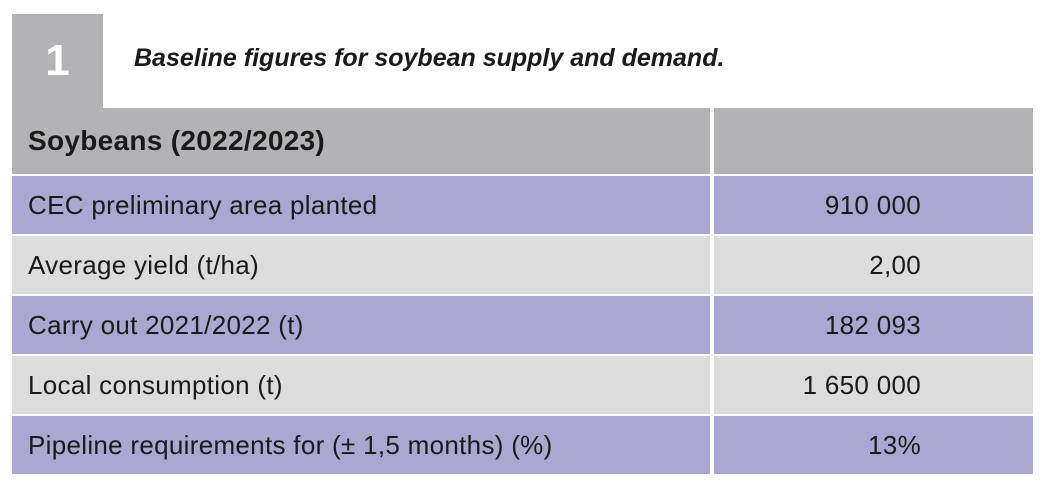  What do you see at coordinates (873, 385) in the screenshot?
I see `row-value: 1 650 000` at bounding box center [873, 385].